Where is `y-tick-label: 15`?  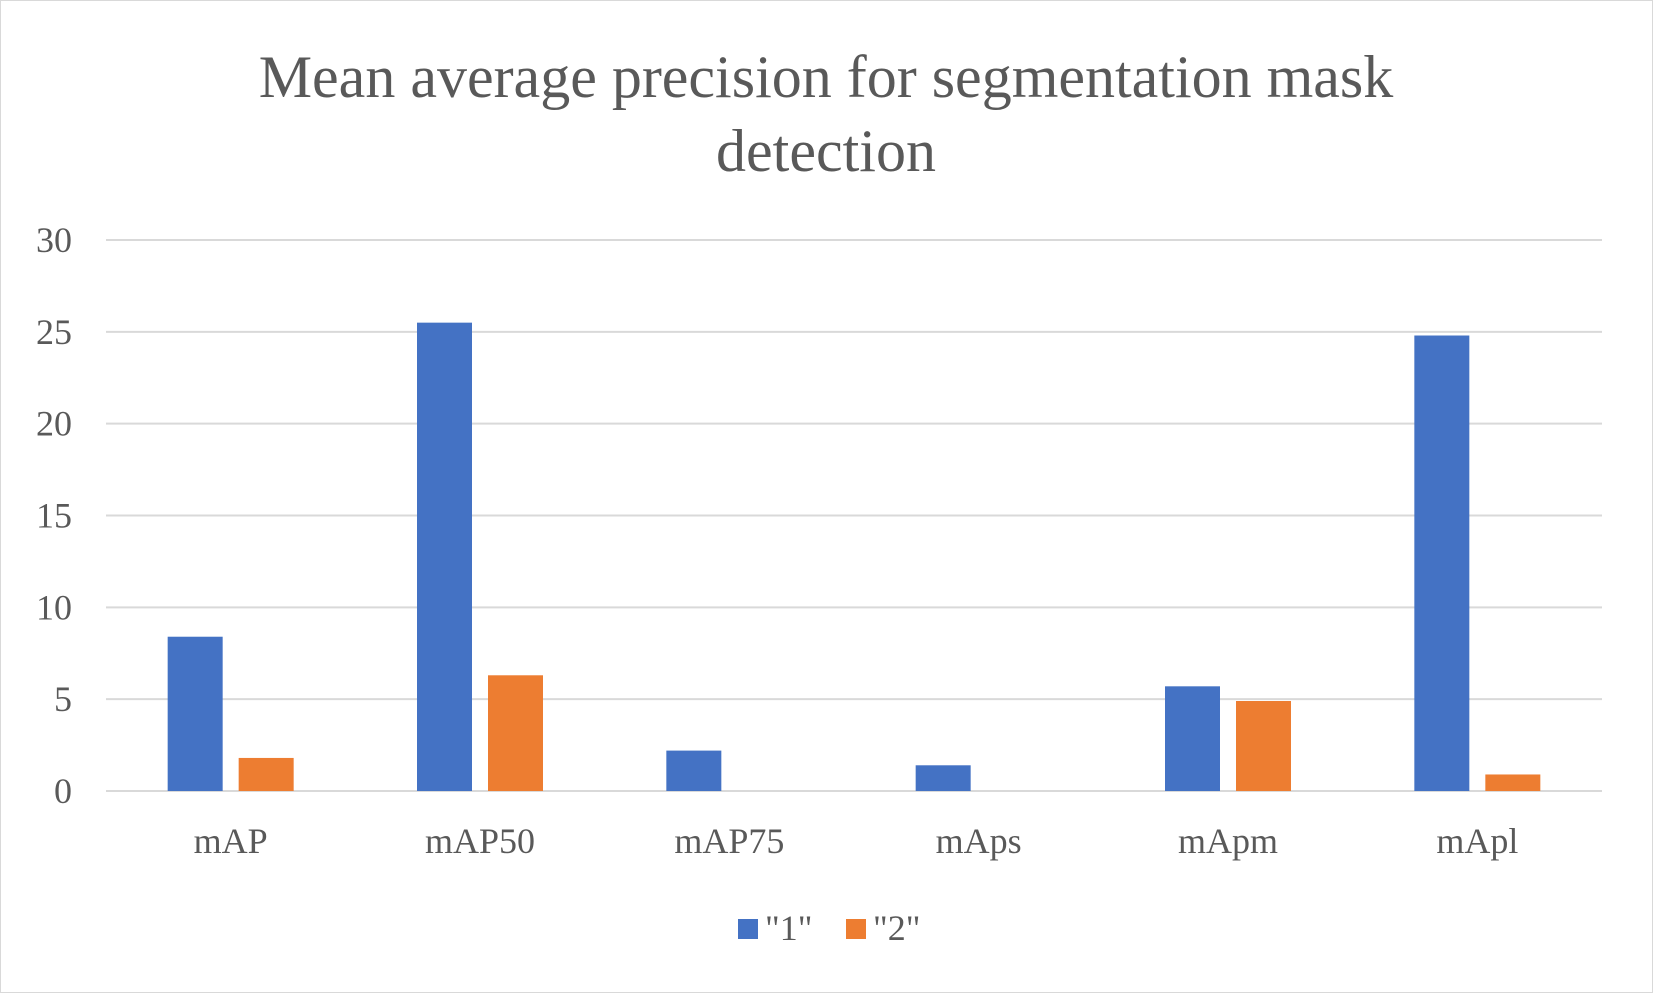 y-tick-label: 15 is located at coordinates (54, 516).